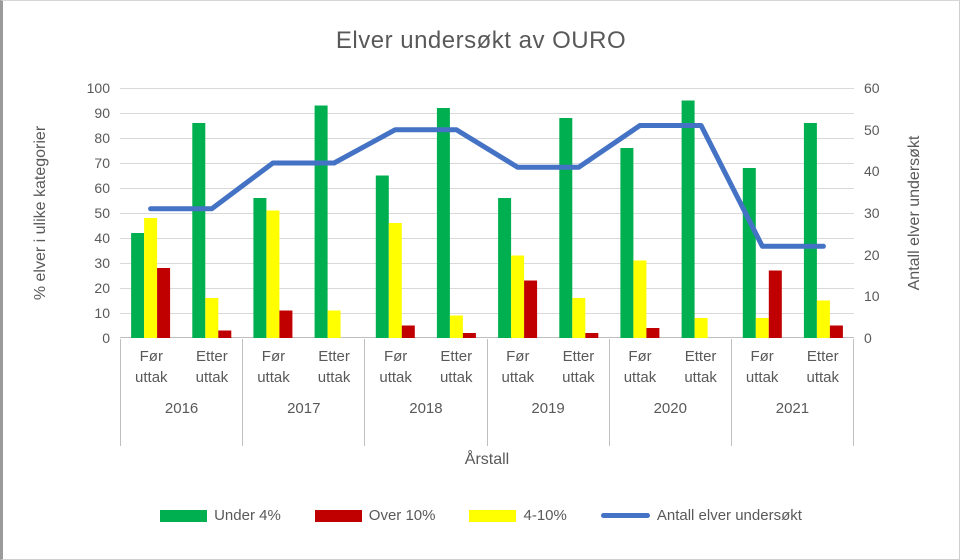 The height and width of the screenshot is (560, 960). I want to click on legend-item: Over 10%, so click(375, 515).